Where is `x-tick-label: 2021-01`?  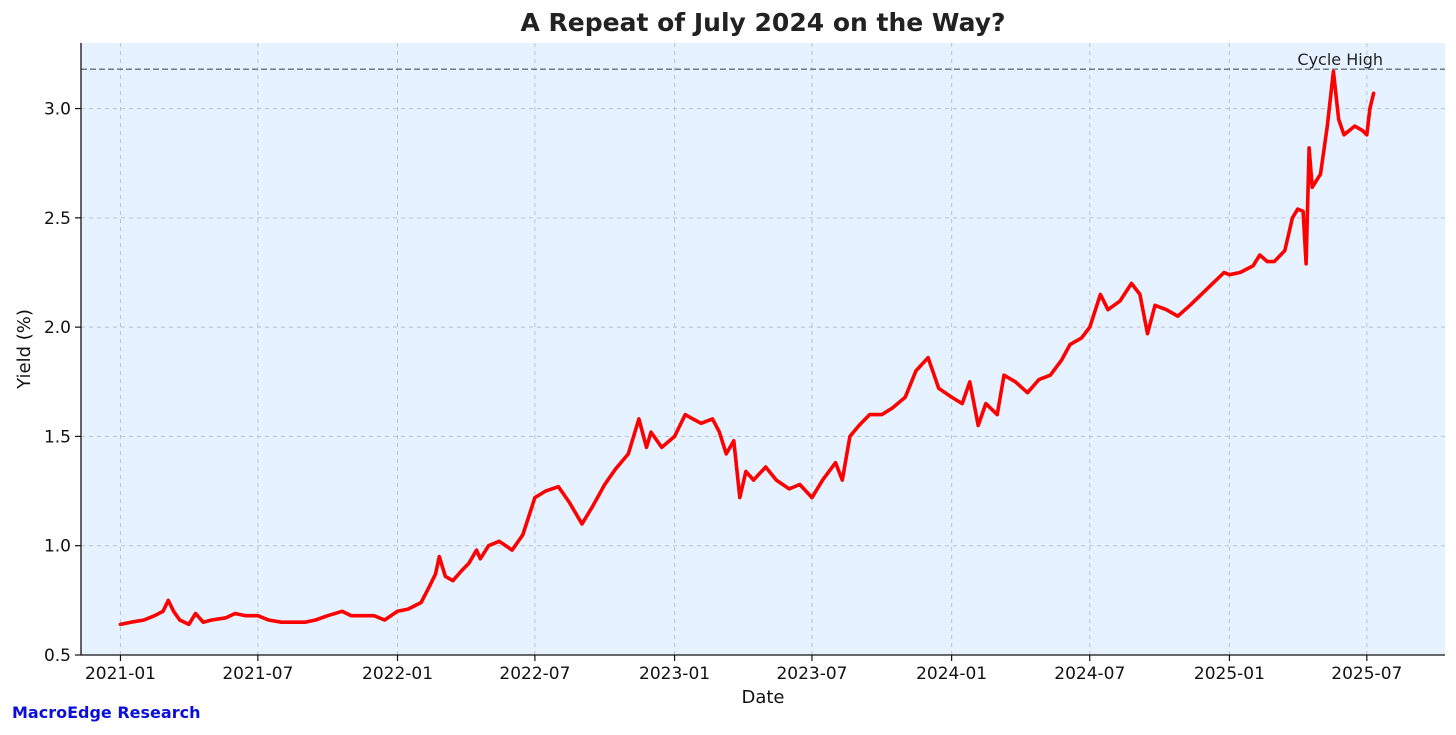
x-tick-label: 2021-01 is located at coordinates (120, 674).